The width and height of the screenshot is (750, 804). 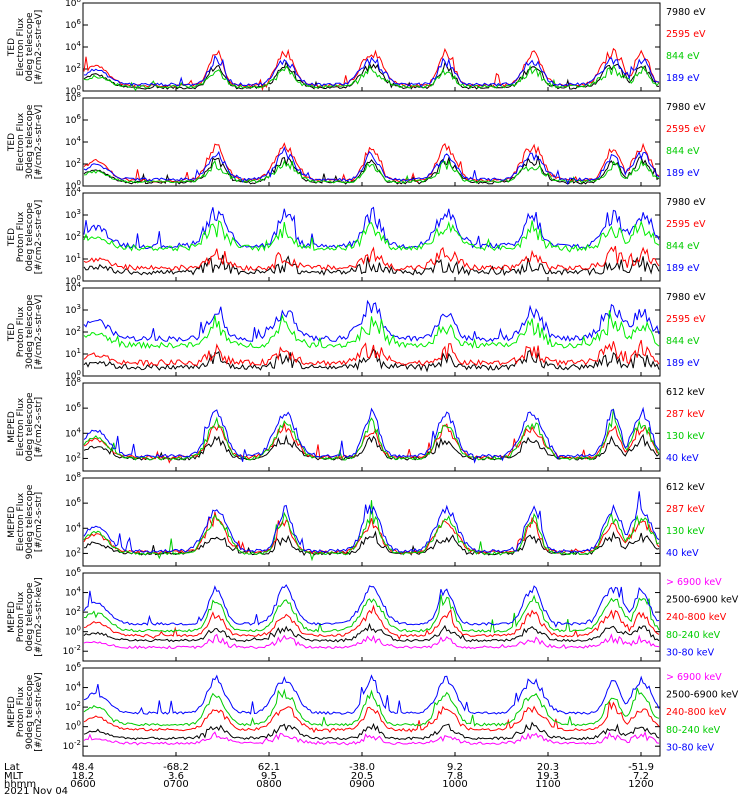 I want to click on lat-value: 62.1, so click(x=269, y=767).